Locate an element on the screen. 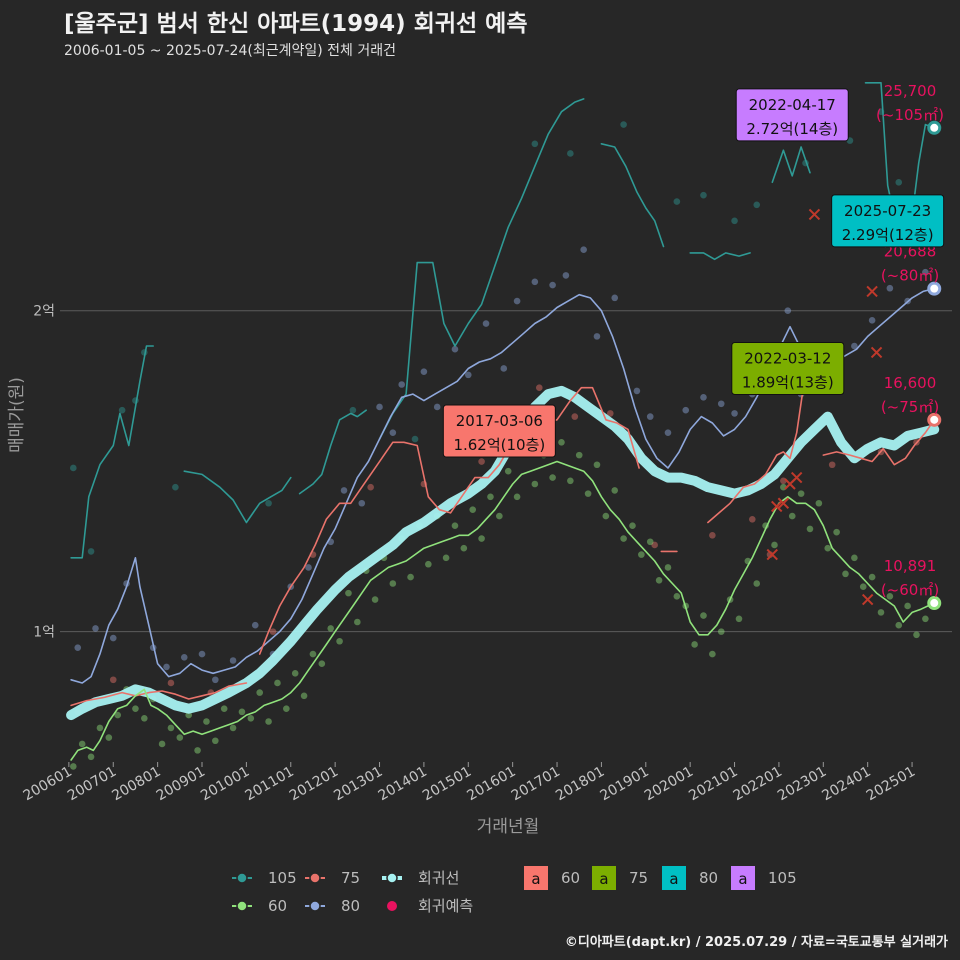 The width and height of the screenshot is (960, 960). legend-fill-glyph: a is located at coordinates (535, 879).